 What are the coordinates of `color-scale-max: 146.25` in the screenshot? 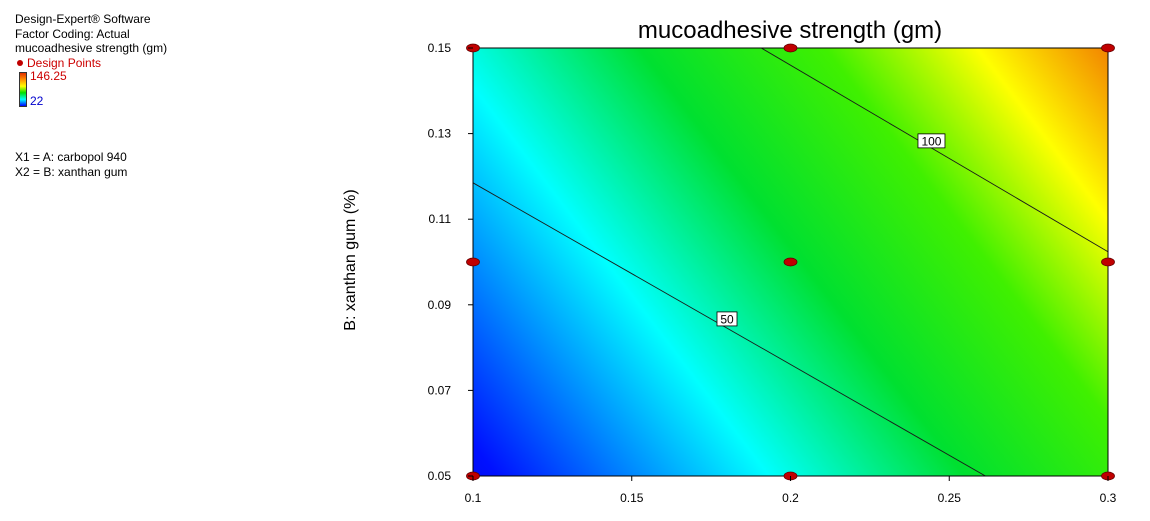 It's located at (48, 76).